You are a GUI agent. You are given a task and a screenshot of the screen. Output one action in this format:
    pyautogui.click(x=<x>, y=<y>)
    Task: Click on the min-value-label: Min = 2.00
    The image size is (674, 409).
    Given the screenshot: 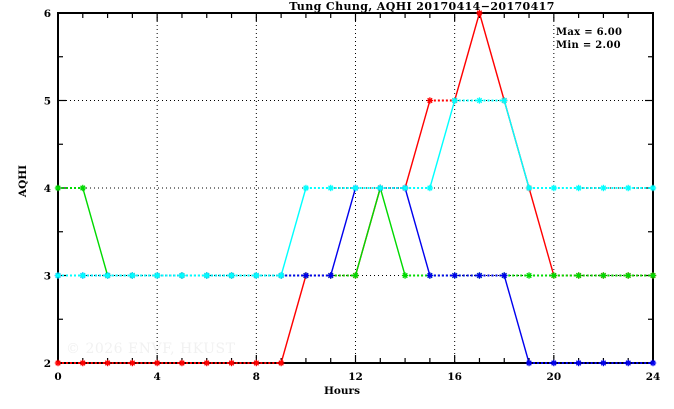 What is the action you would take?
    pyautogui.click(x=588, y=45)
    